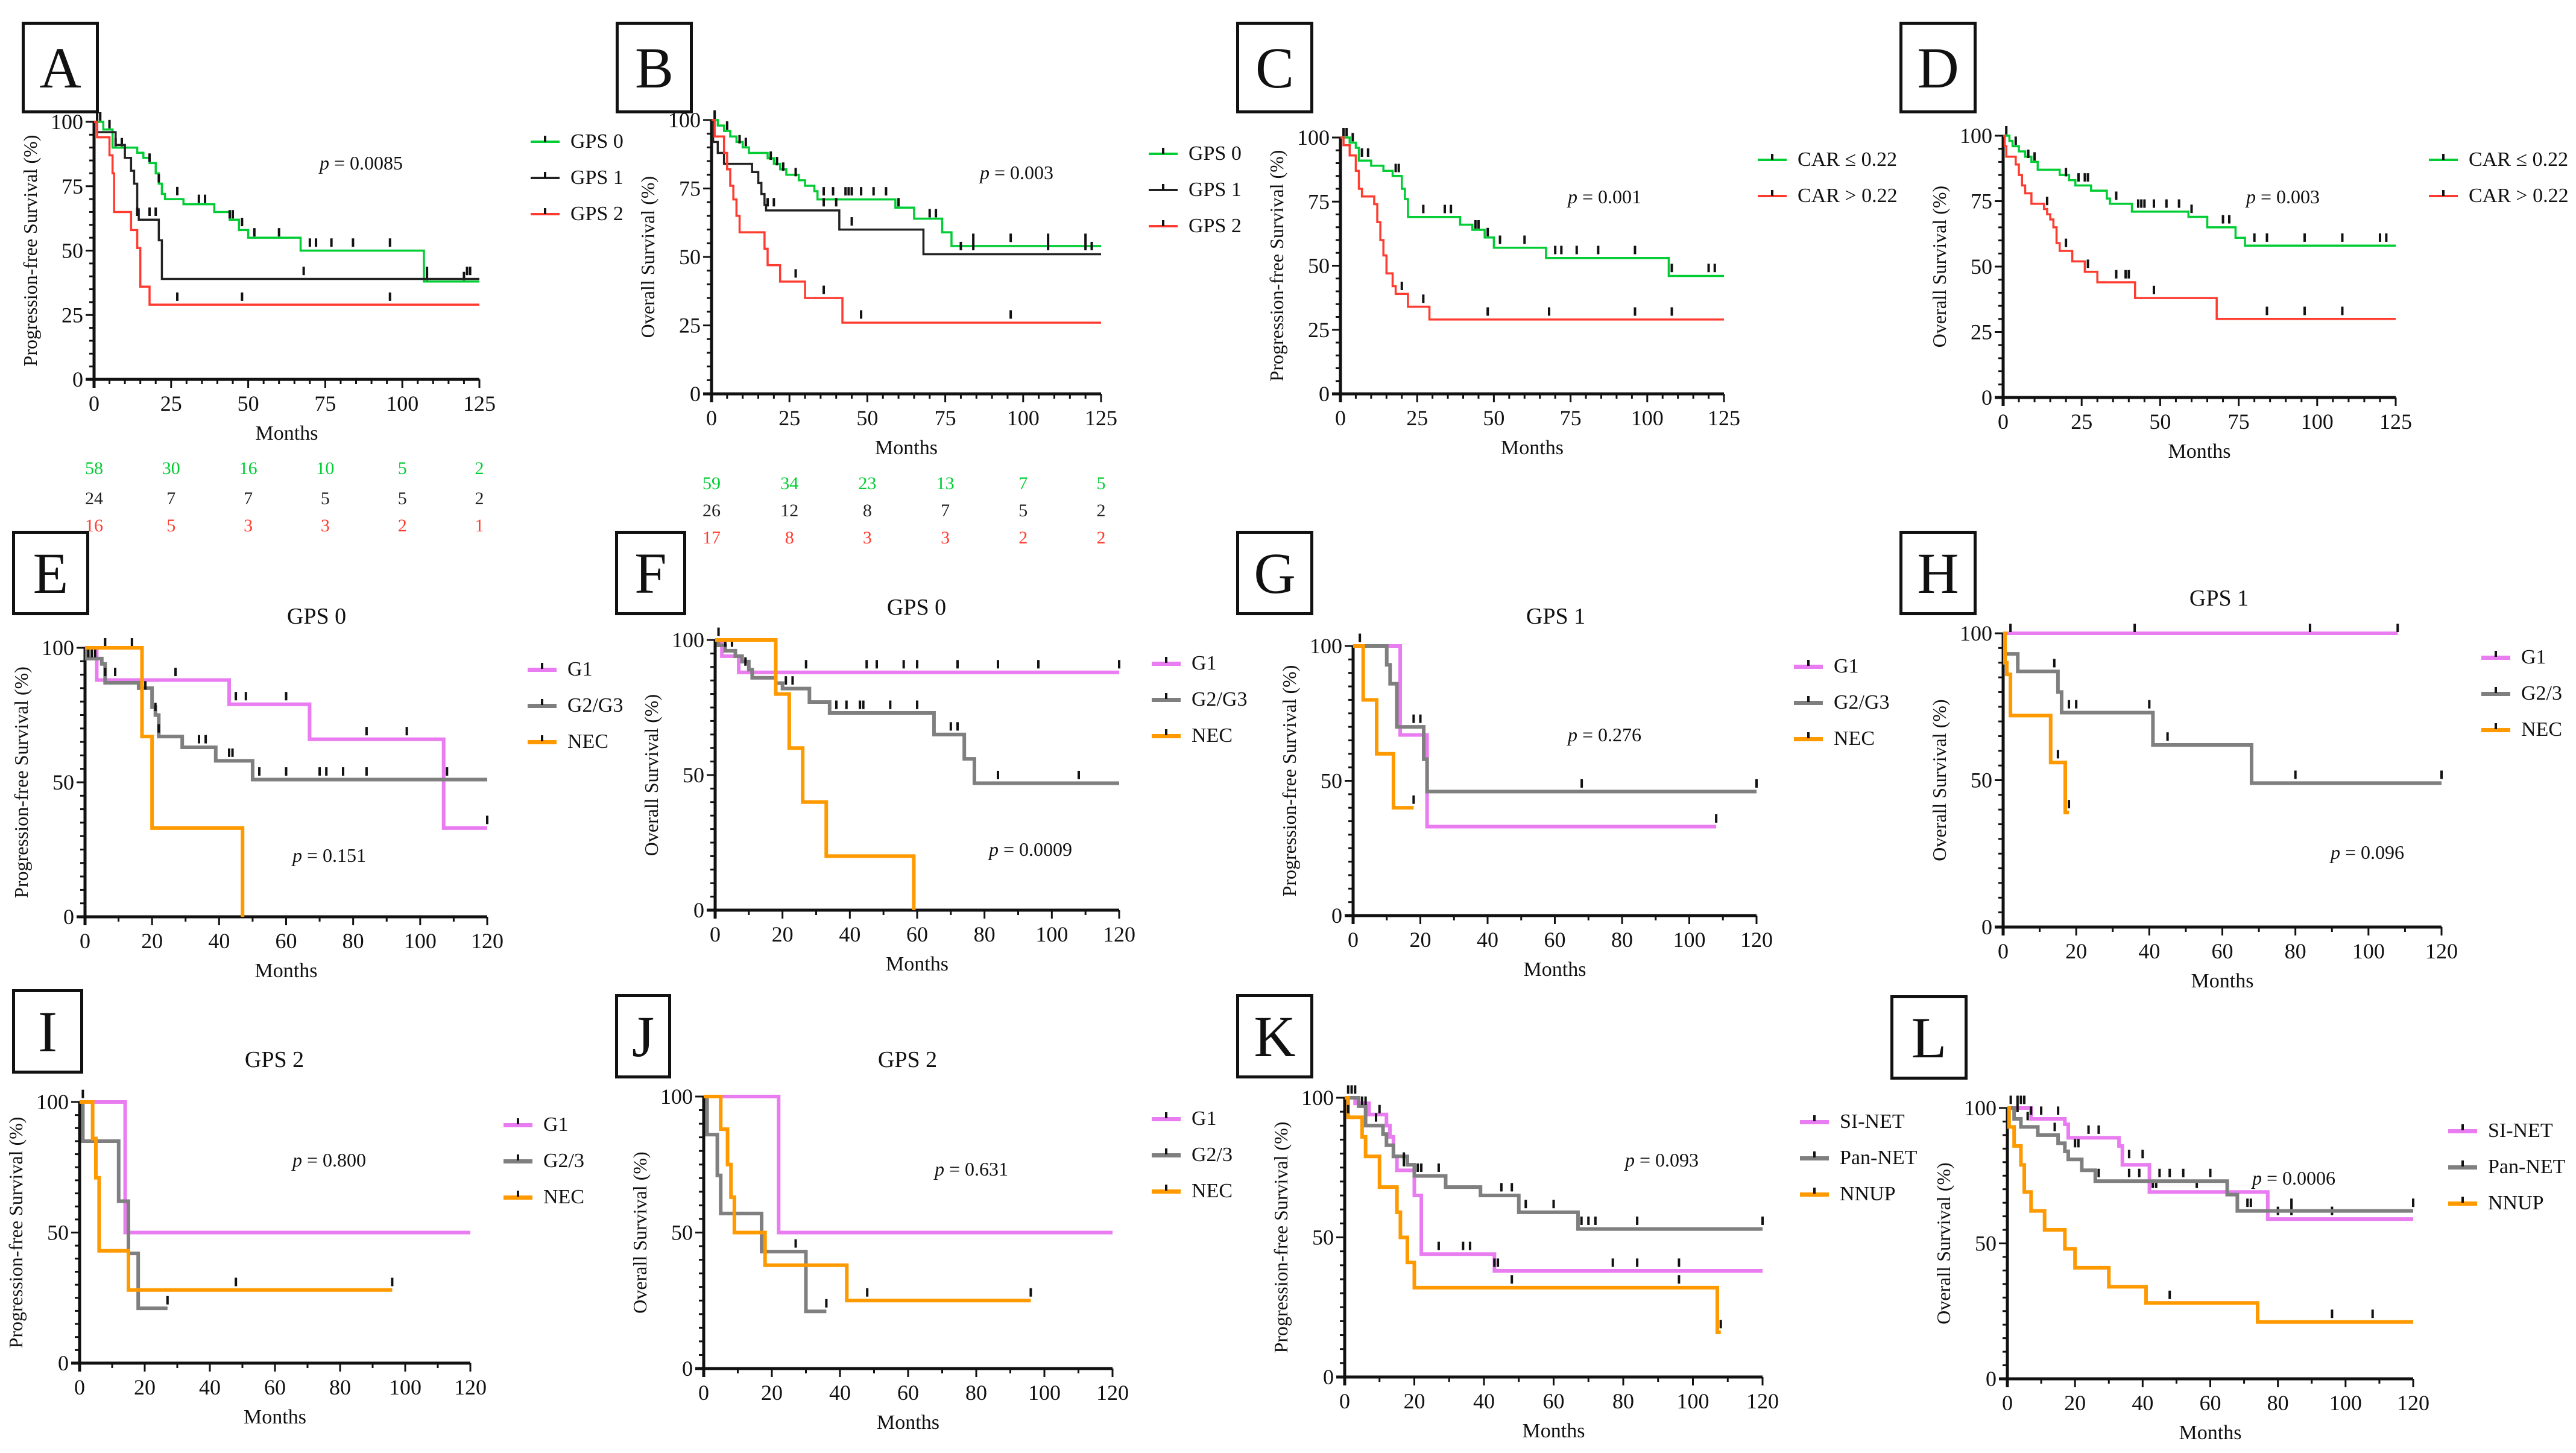 The width and height of the screenshot is (2576, 1453). What do you see at coordinates (275, 1167) in the screenshot?
I see `series-g1` at bounding box center [275, 1167].